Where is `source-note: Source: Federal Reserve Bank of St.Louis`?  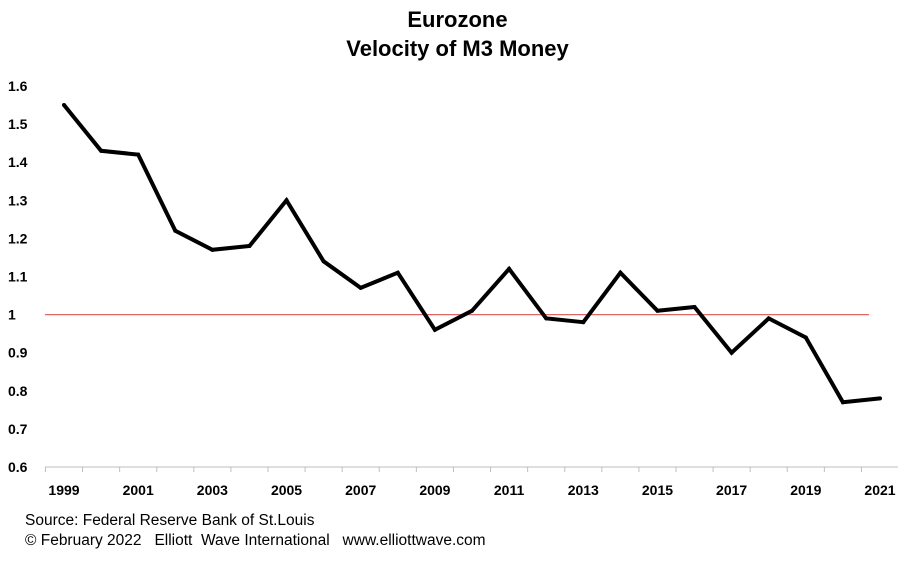
source-note: Source: Federal Reserve Bank of St.Louis is located at coordinates (170, 520).